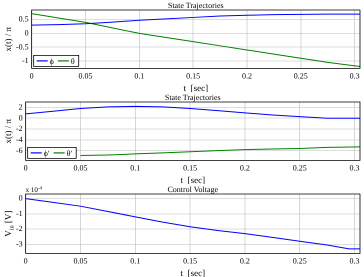 Image resolution: width=364 pixels, height=277 pixels. Describe the element at coordinates (72, 61) in the screenshot. I see `legend-label: θ` at that location.